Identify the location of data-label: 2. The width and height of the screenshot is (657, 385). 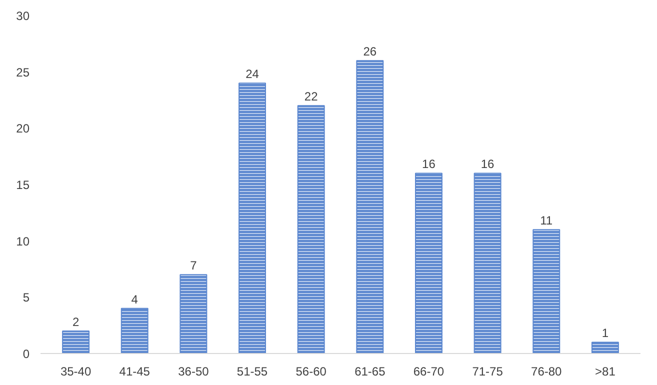
(76, 321).